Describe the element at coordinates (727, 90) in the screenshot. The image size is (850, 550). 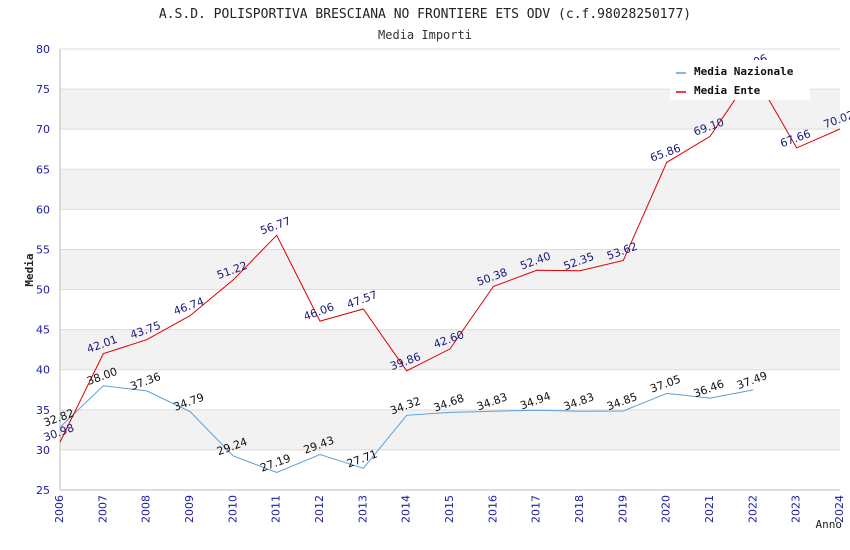
I see `legend-label-ente: Media Ente` at that location.